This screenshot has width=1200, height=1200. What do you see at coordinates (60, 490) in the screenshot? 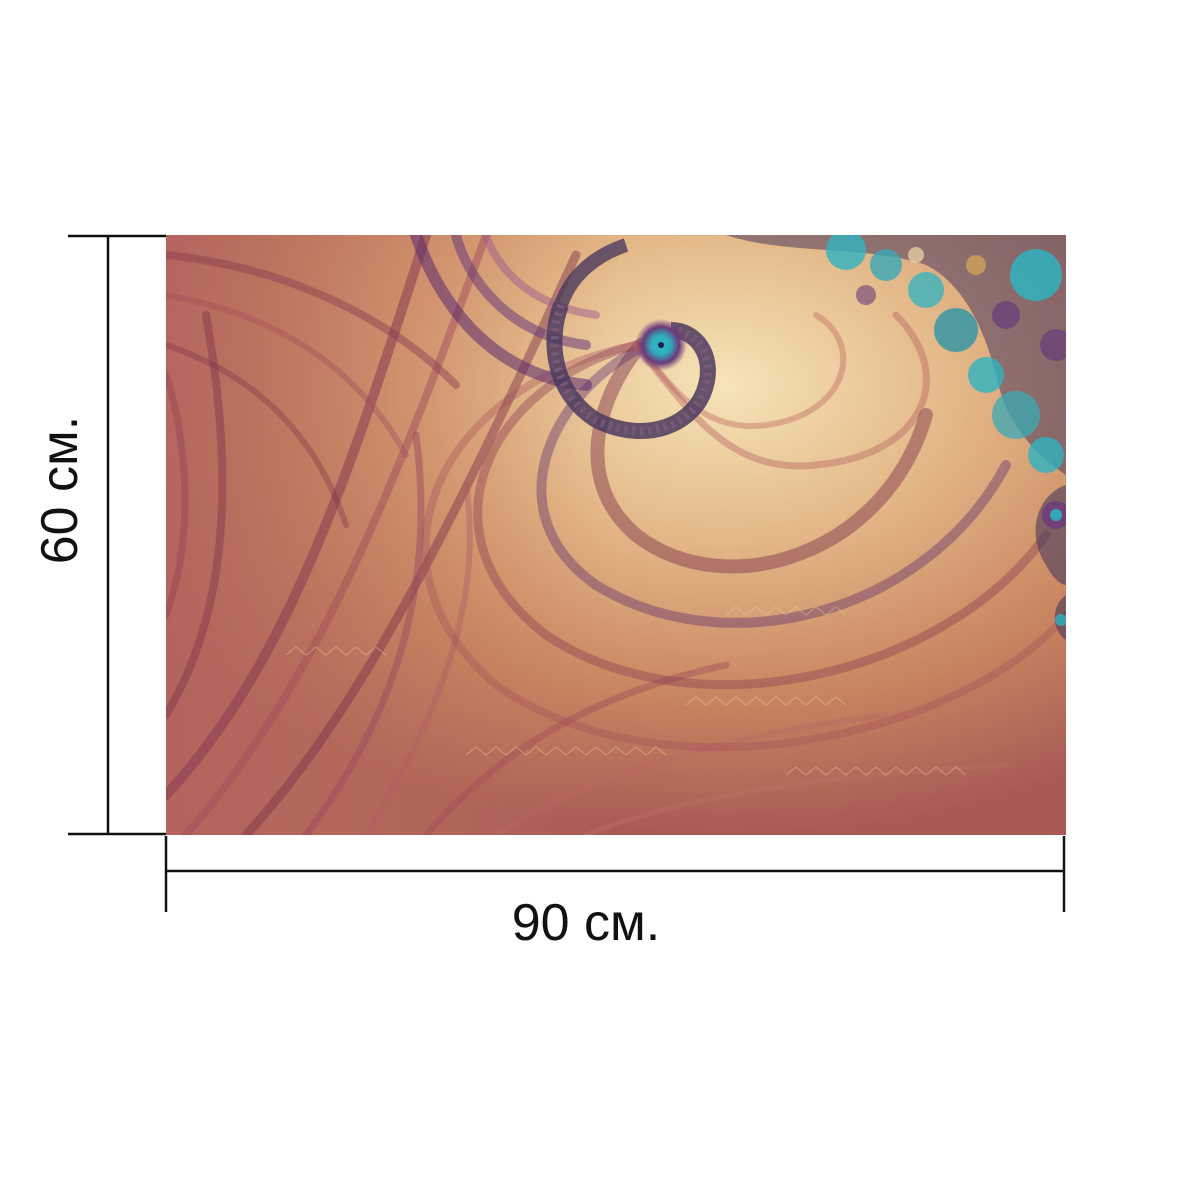
I see `height-label: 60 см.` at bounding box center [60, 490].